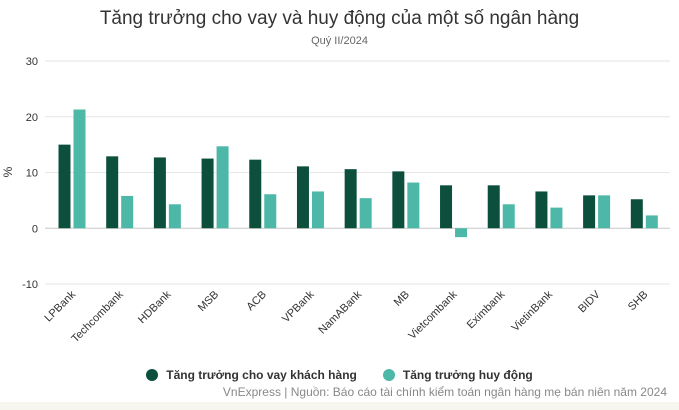 The height and width of the screenshot is (410, 679). What do you see at coordinates (638, 301) in the screenshot?
I see `x-tick-label: SHB` at bounding box center [638, 301].